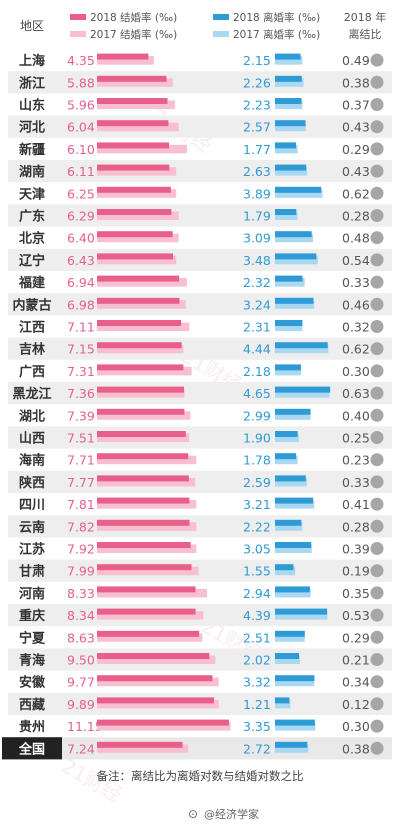  Describe the element at coordinates (32, 572) in the screenshot. I see `region-label: 甘肃` at that location.